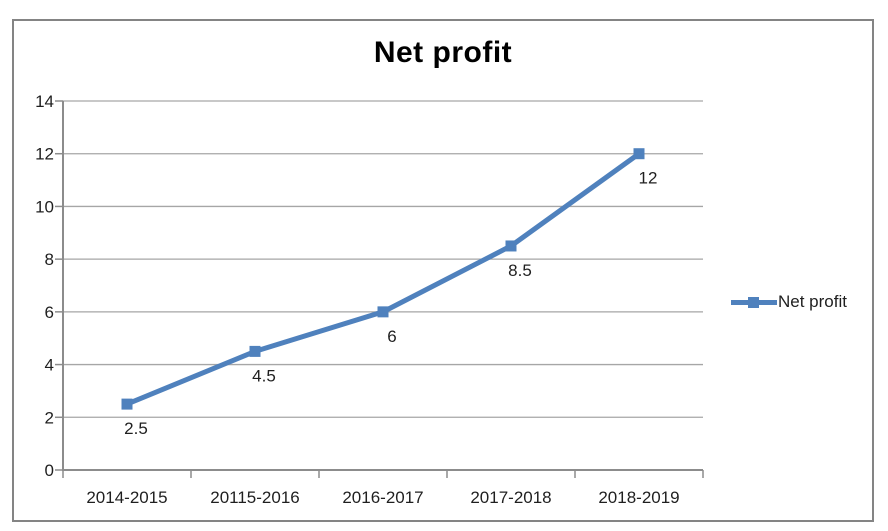  What do you see at coordinates (510, 497) in the screenshot?
I see `x-axis-category-label: 2017-2018` at bounding box center [510, 497].